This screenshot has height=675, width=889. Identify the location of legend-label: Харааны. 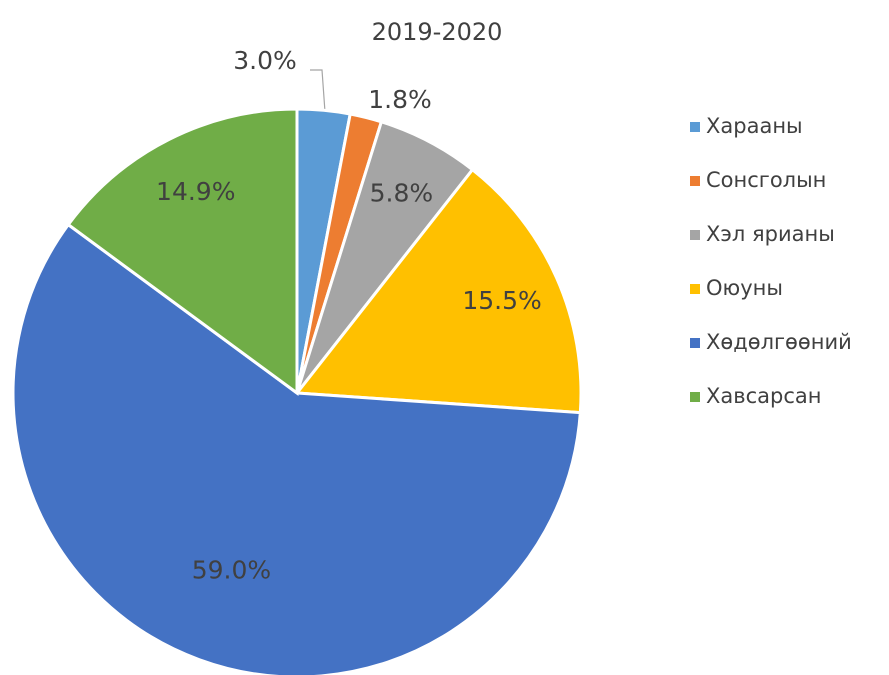
(754, 126).